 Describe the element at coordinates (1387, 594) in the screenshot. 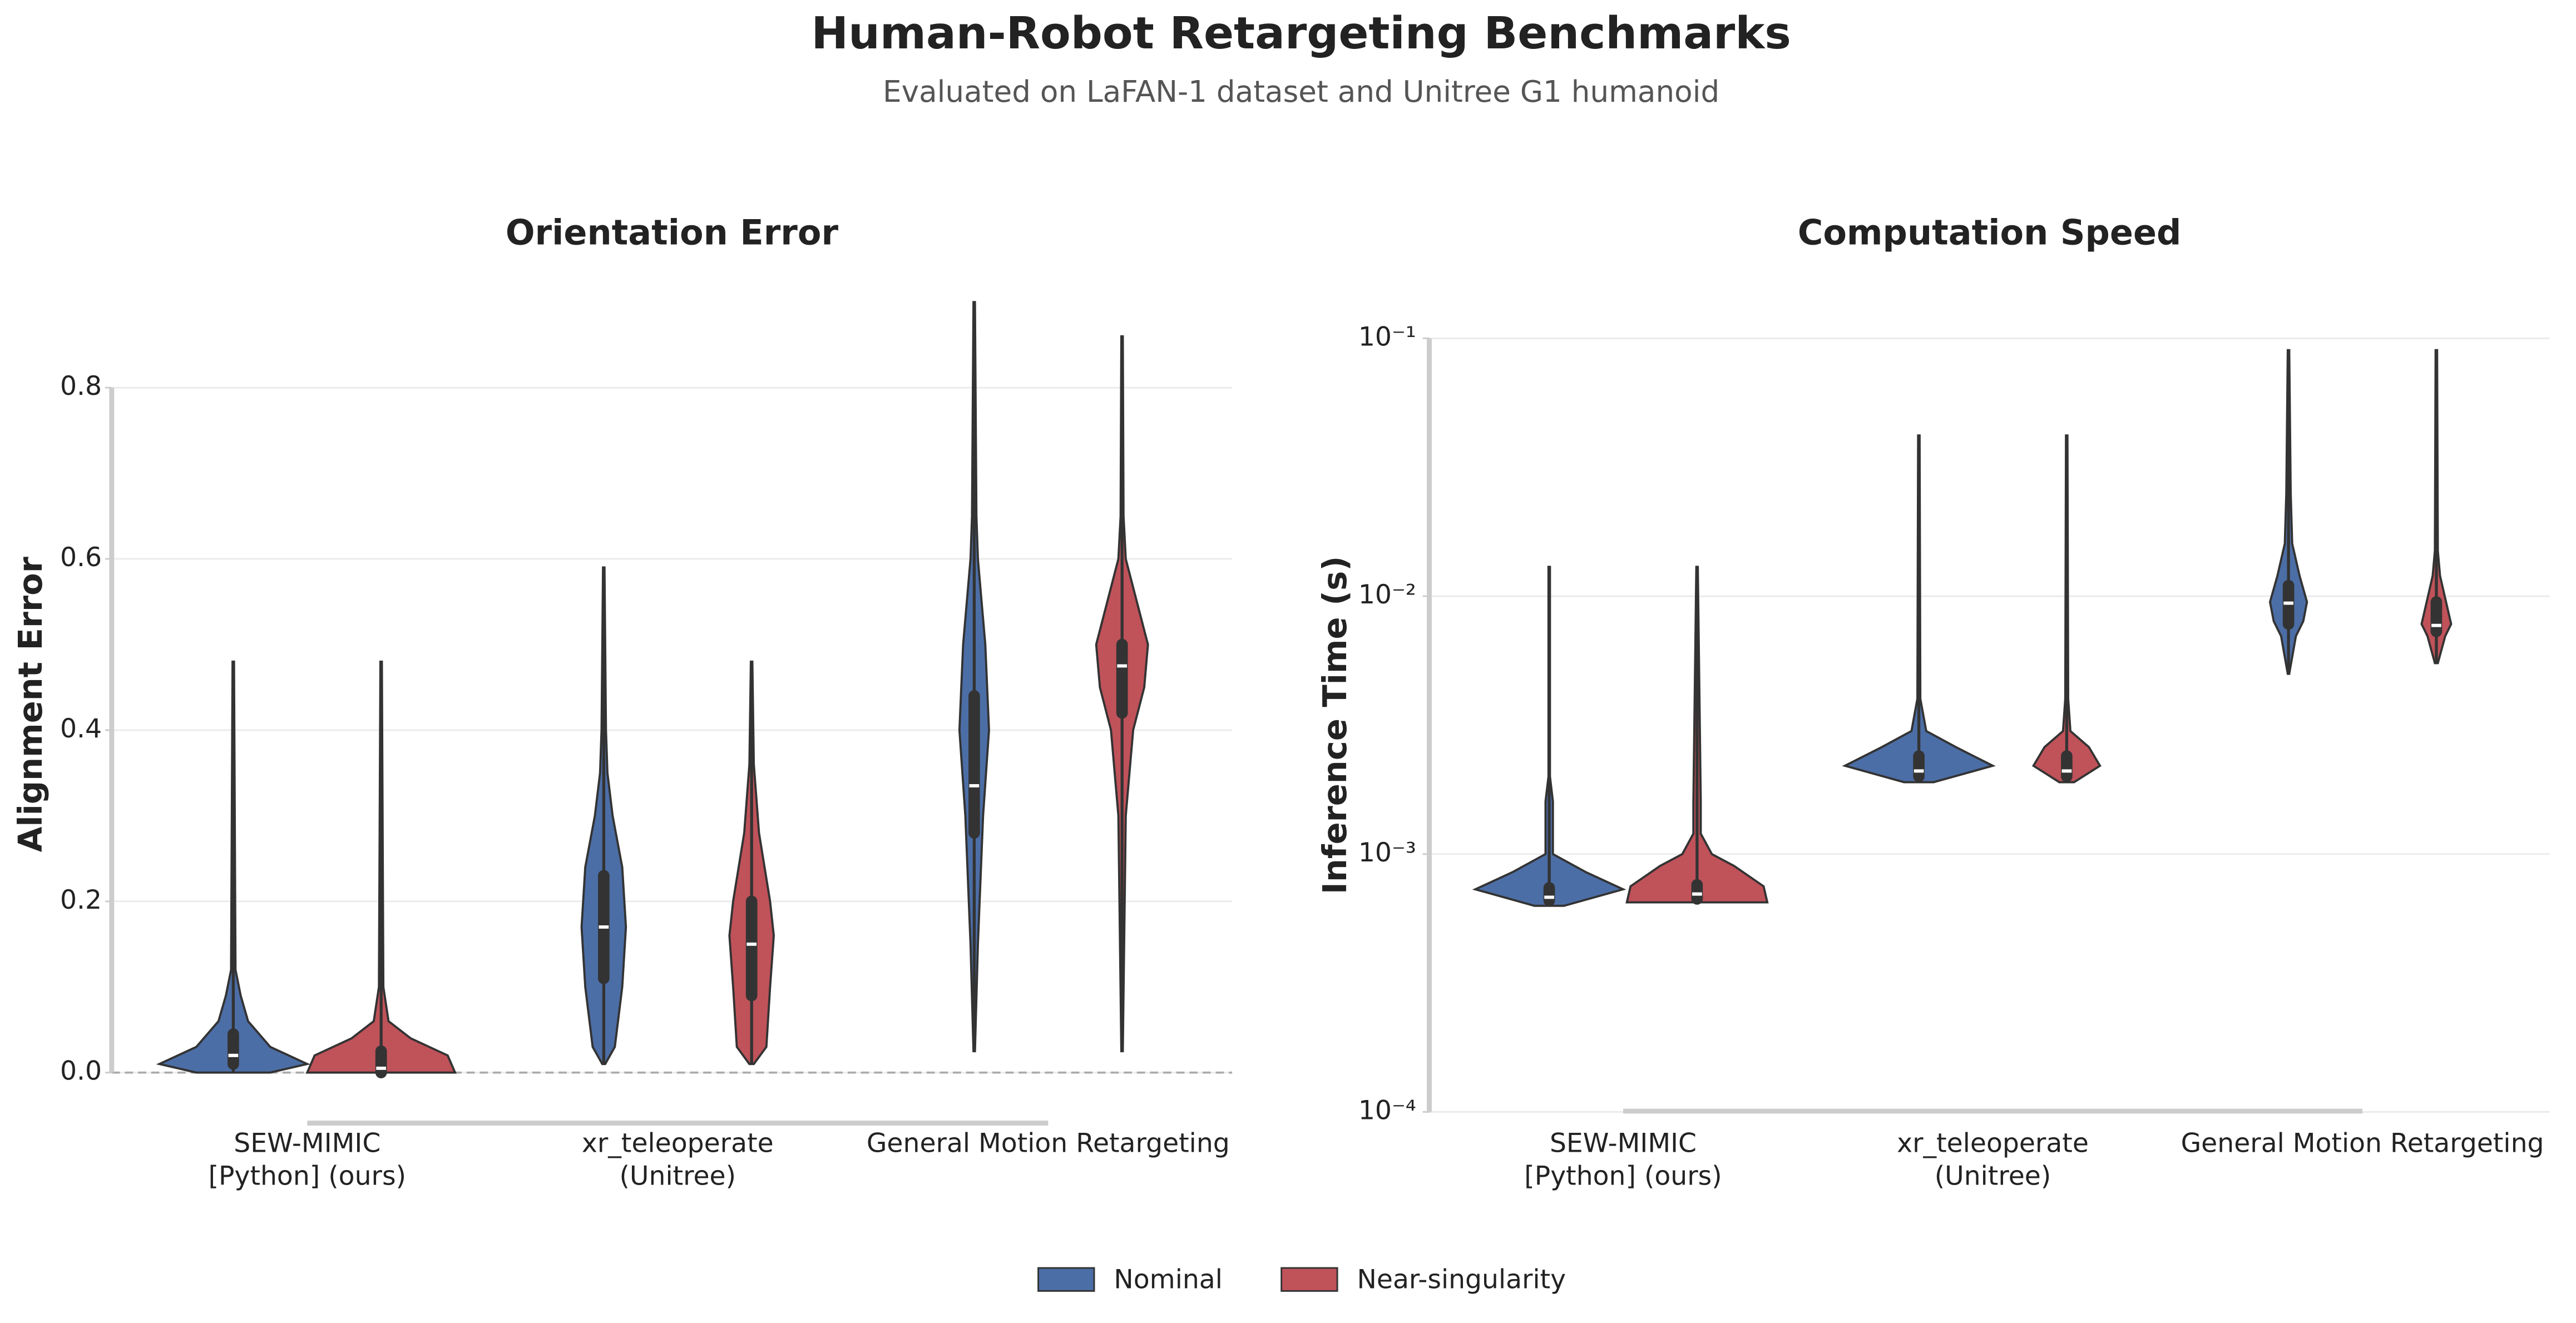

I see `y-tick-label: 10⁻²` at that location.